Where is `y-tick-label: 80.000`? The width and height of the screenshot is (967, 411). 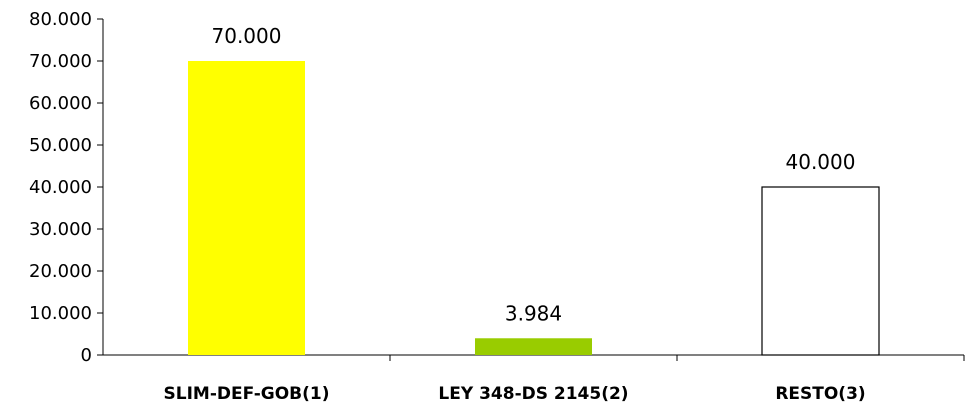
y-tick-label: 80.000 is located at coordinates (60, 19).